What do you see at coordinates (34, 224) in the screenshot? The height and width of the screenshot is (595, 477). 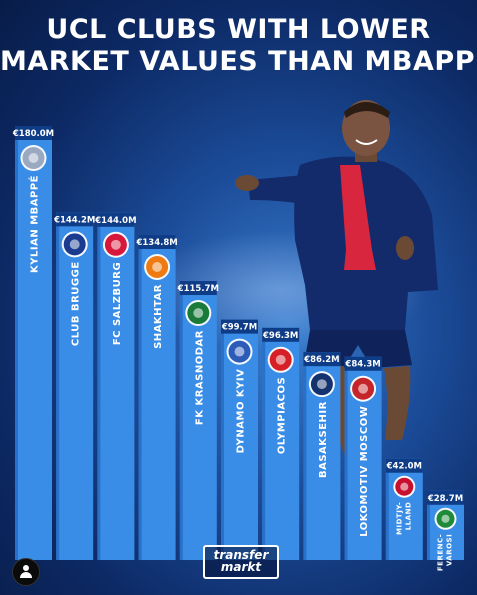 I see `bar-category-label: KYLIAN MBAPPÉ` at bounding box center [34, 224].